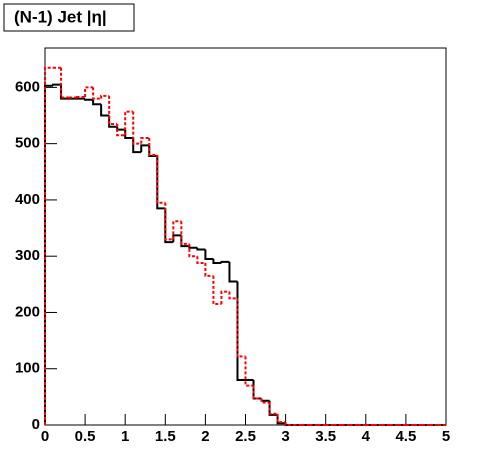 The height and width of the screenshot is (472, 496). I want to click on y-tick-label: 0, so click(36, 424).